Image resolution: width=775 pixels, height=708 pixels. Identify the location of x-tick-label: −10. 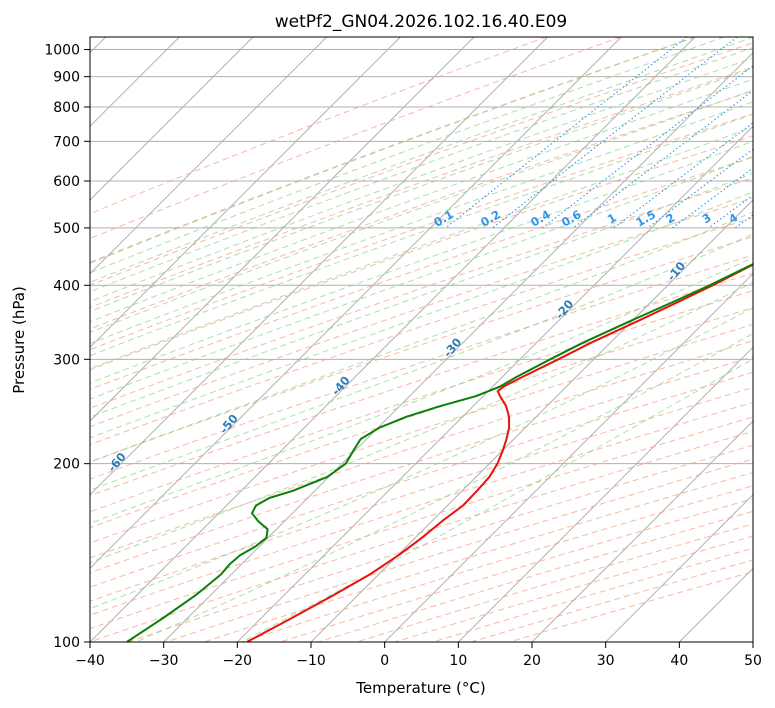
(311, 661).